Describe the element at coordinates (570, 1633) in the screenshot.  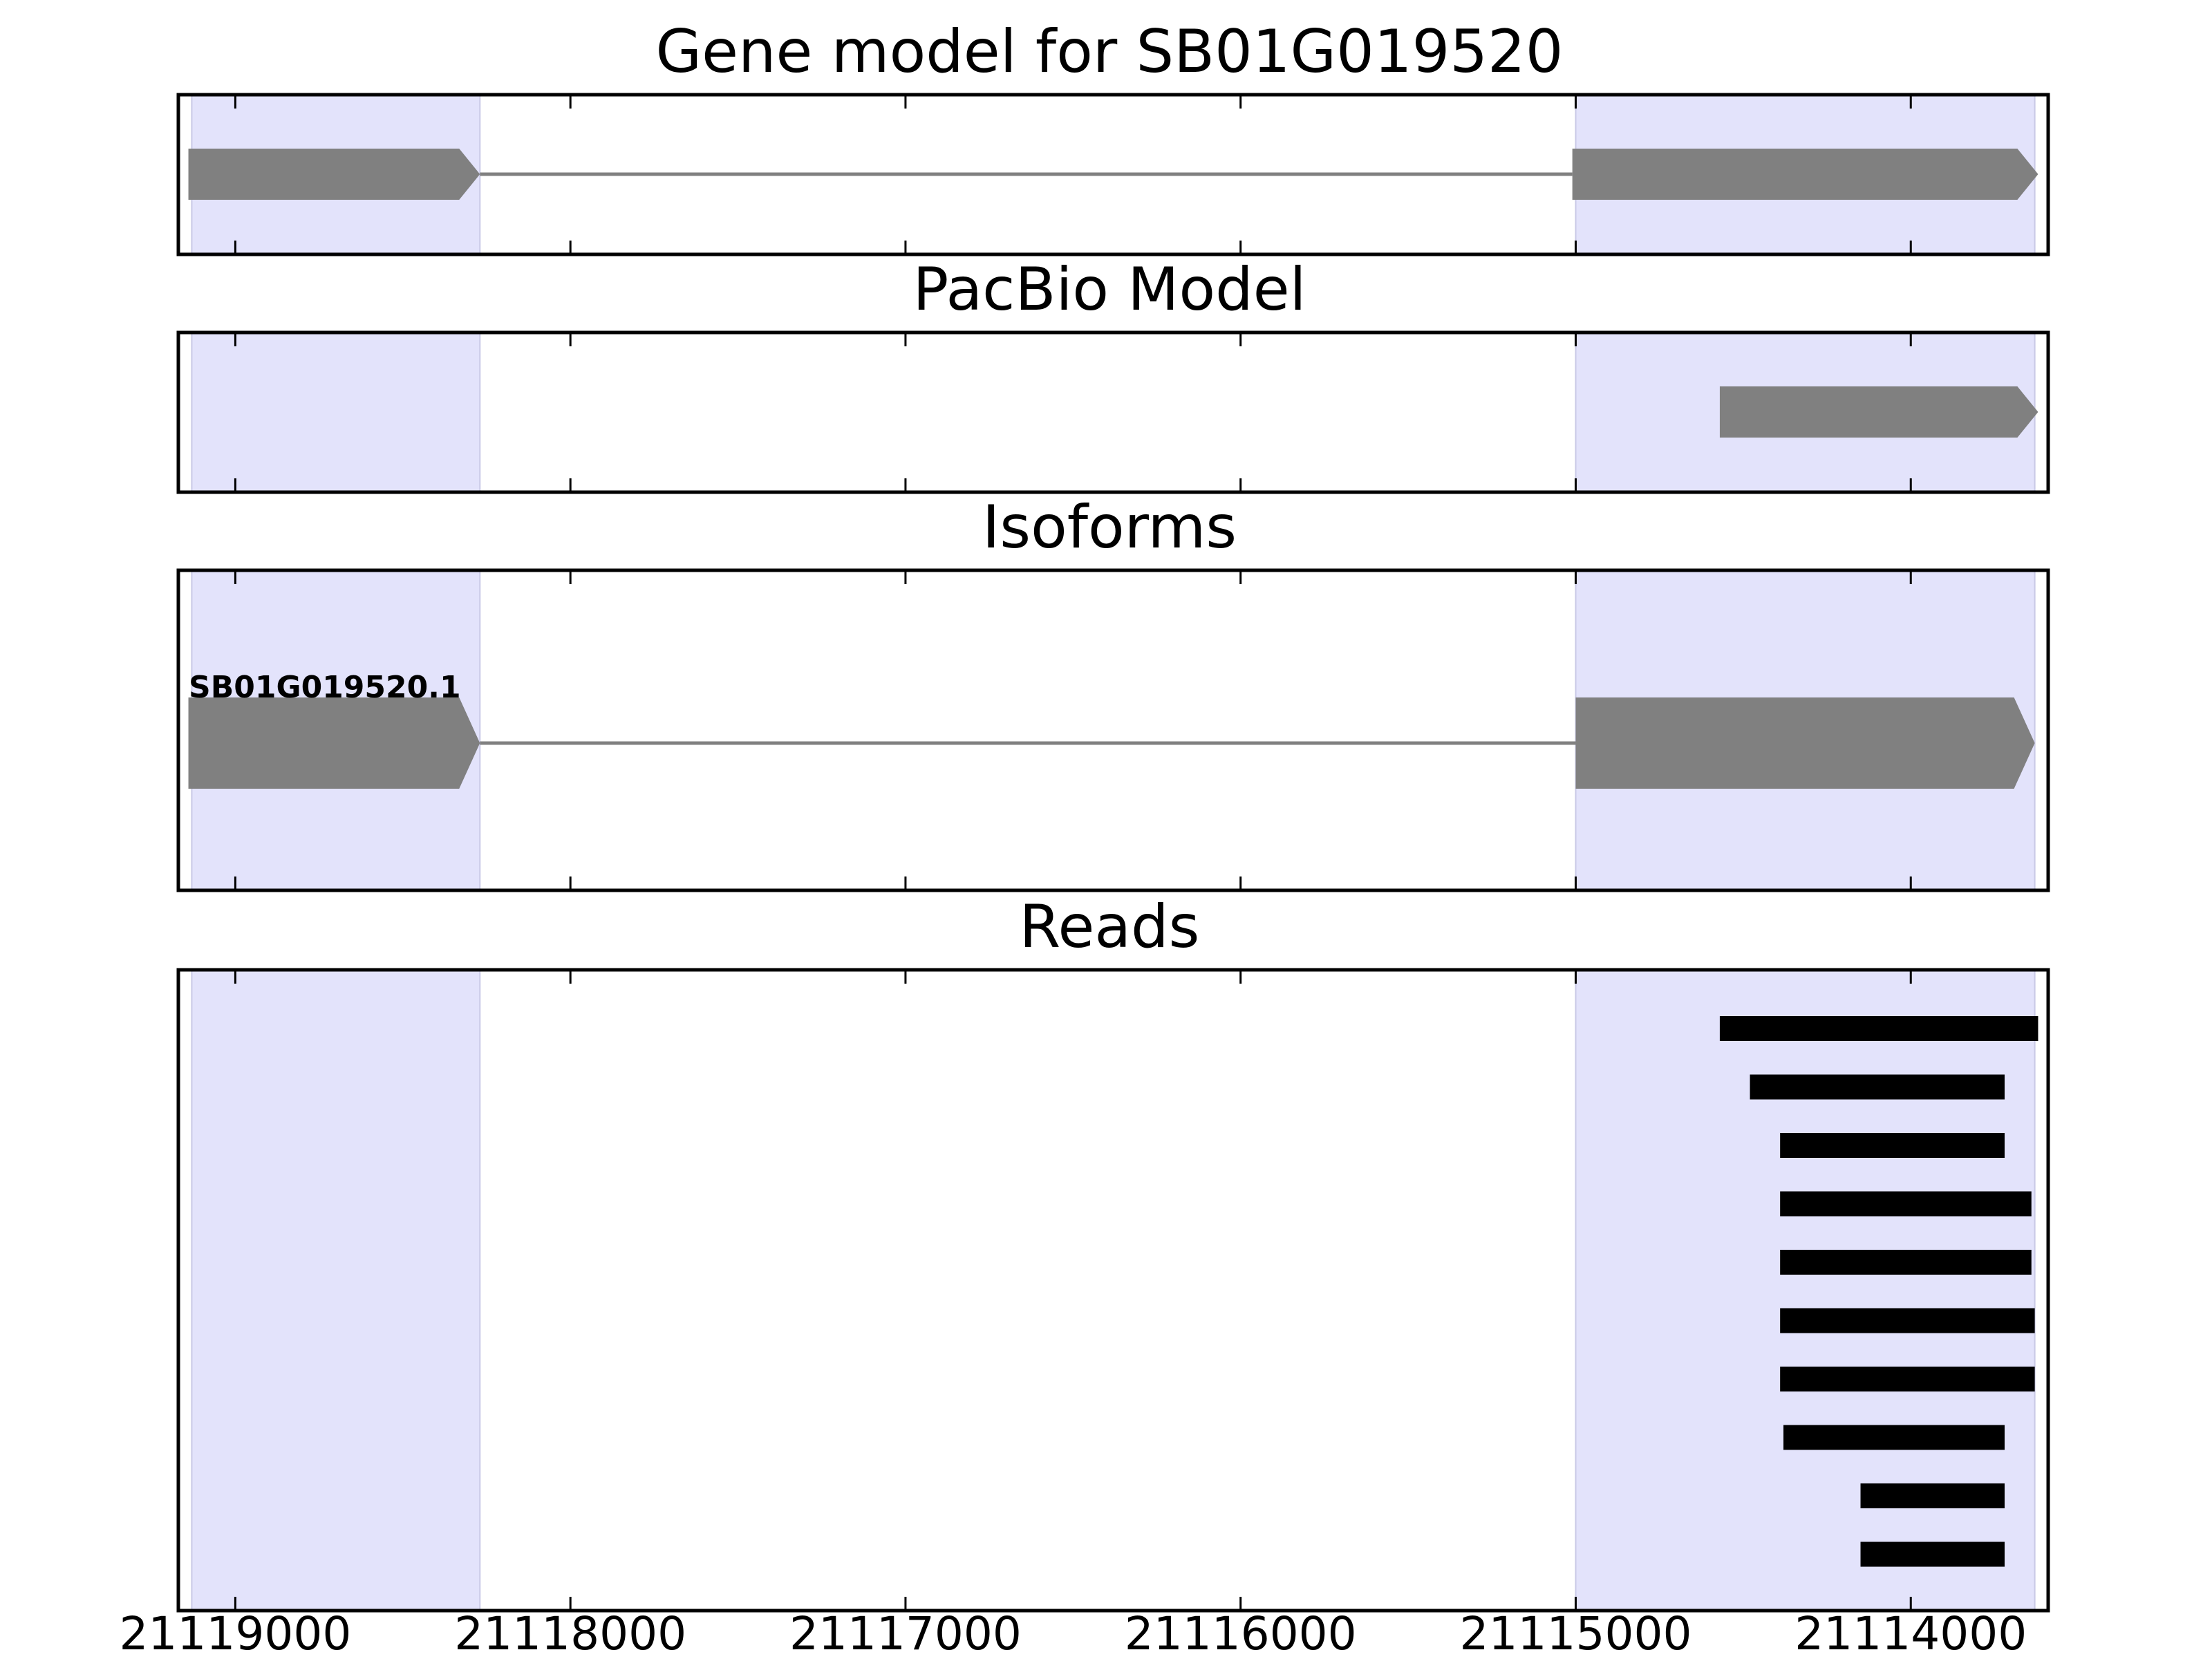
I see `x-tick-label: 21118000` at that location.